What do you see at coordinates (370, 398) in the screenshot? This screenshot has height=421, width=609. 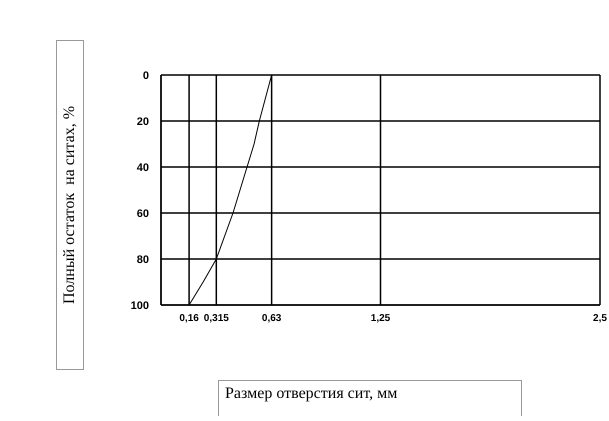 I see `x-axis-title: Размер отверстия сит, мм` at bounding box center [370, 398].